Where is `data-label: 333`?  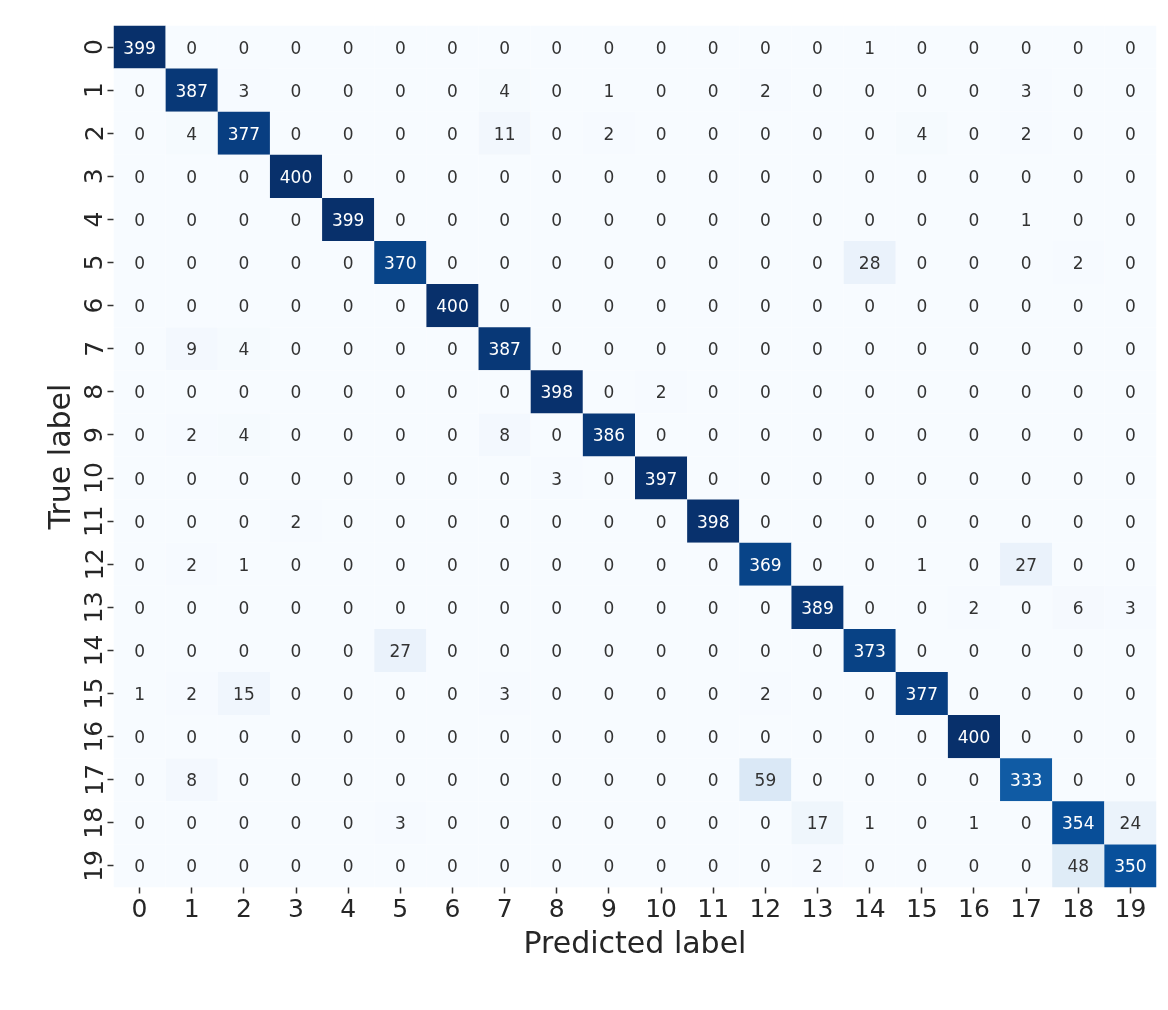 data-label: 333 is located at coordinates (1026, 780).